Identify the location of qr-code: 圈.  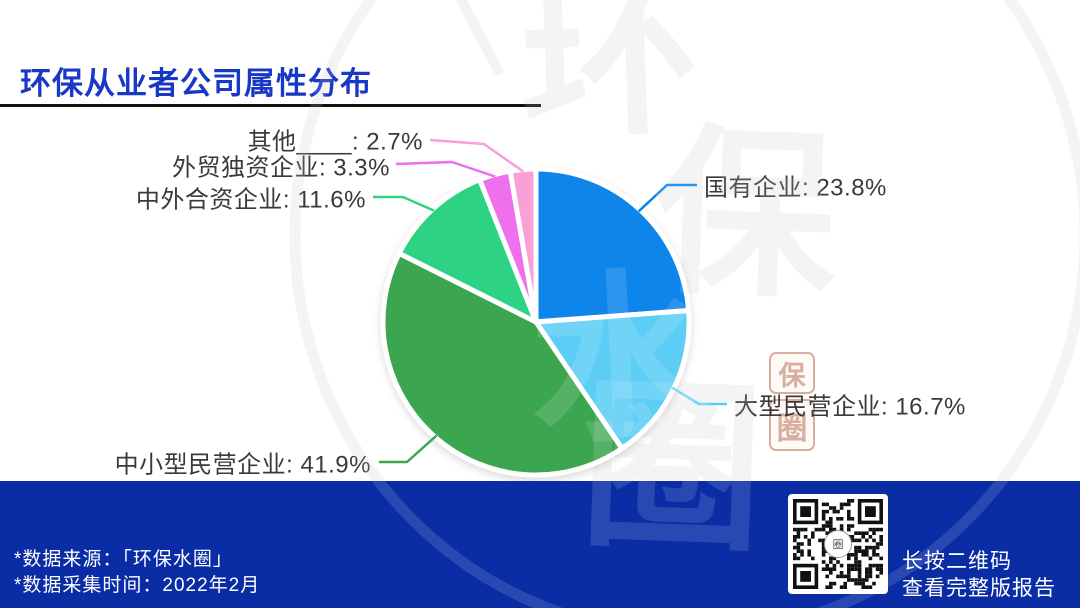
(838, 544).